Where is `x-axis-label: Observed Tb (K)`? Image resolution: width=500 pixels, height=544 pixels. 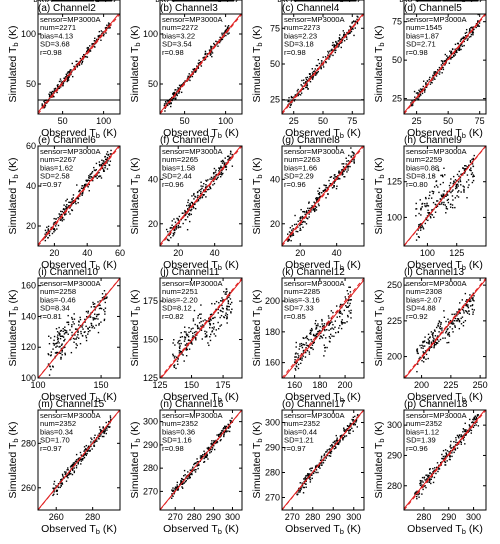
x-axis-label: Observed Tb (K) is located at coordinates (79, 397).